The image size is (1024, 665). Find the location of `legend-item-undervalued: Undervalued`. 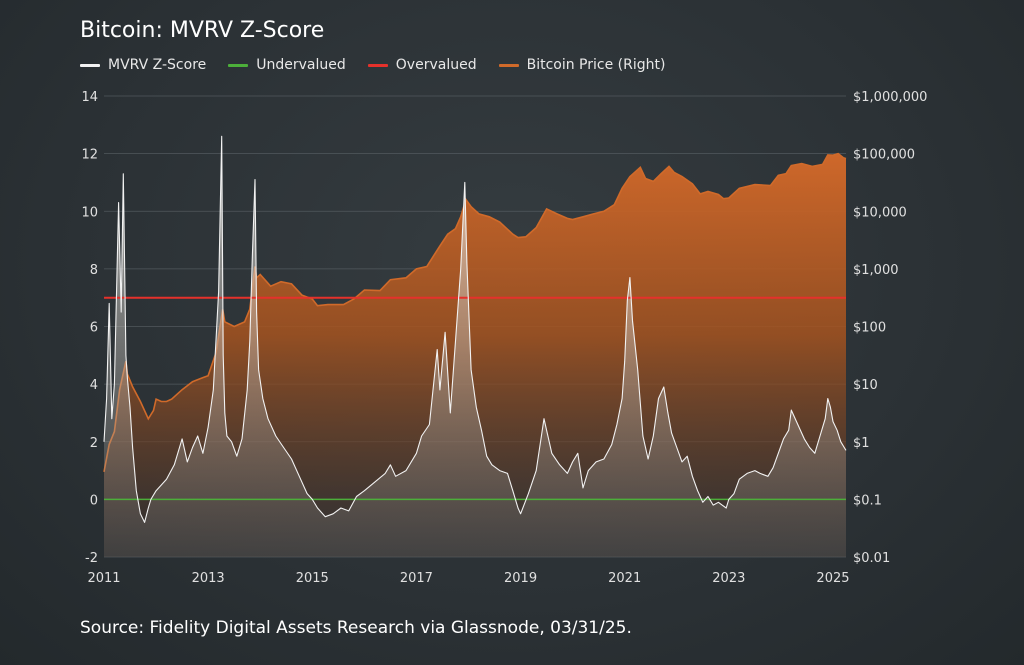

legend-item-undervalued: Undervalued is located at coordinates (287, 65).